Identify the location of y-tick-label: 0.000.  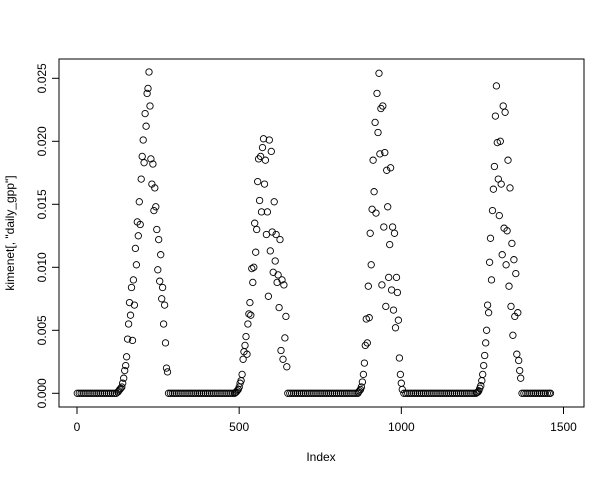
(42, 393).